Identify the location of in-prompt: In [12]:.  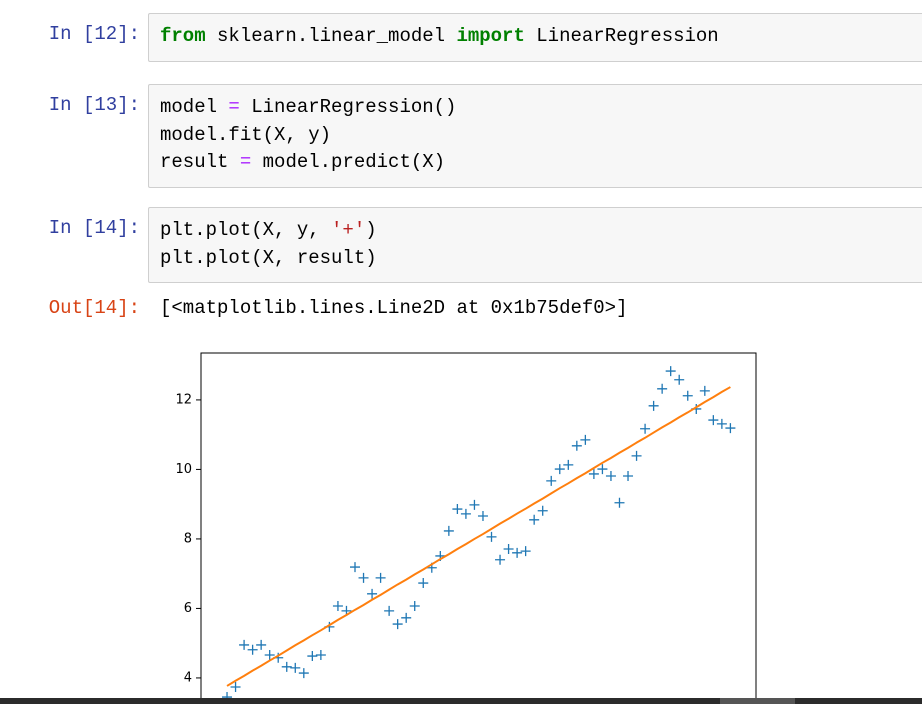
(94, 34).